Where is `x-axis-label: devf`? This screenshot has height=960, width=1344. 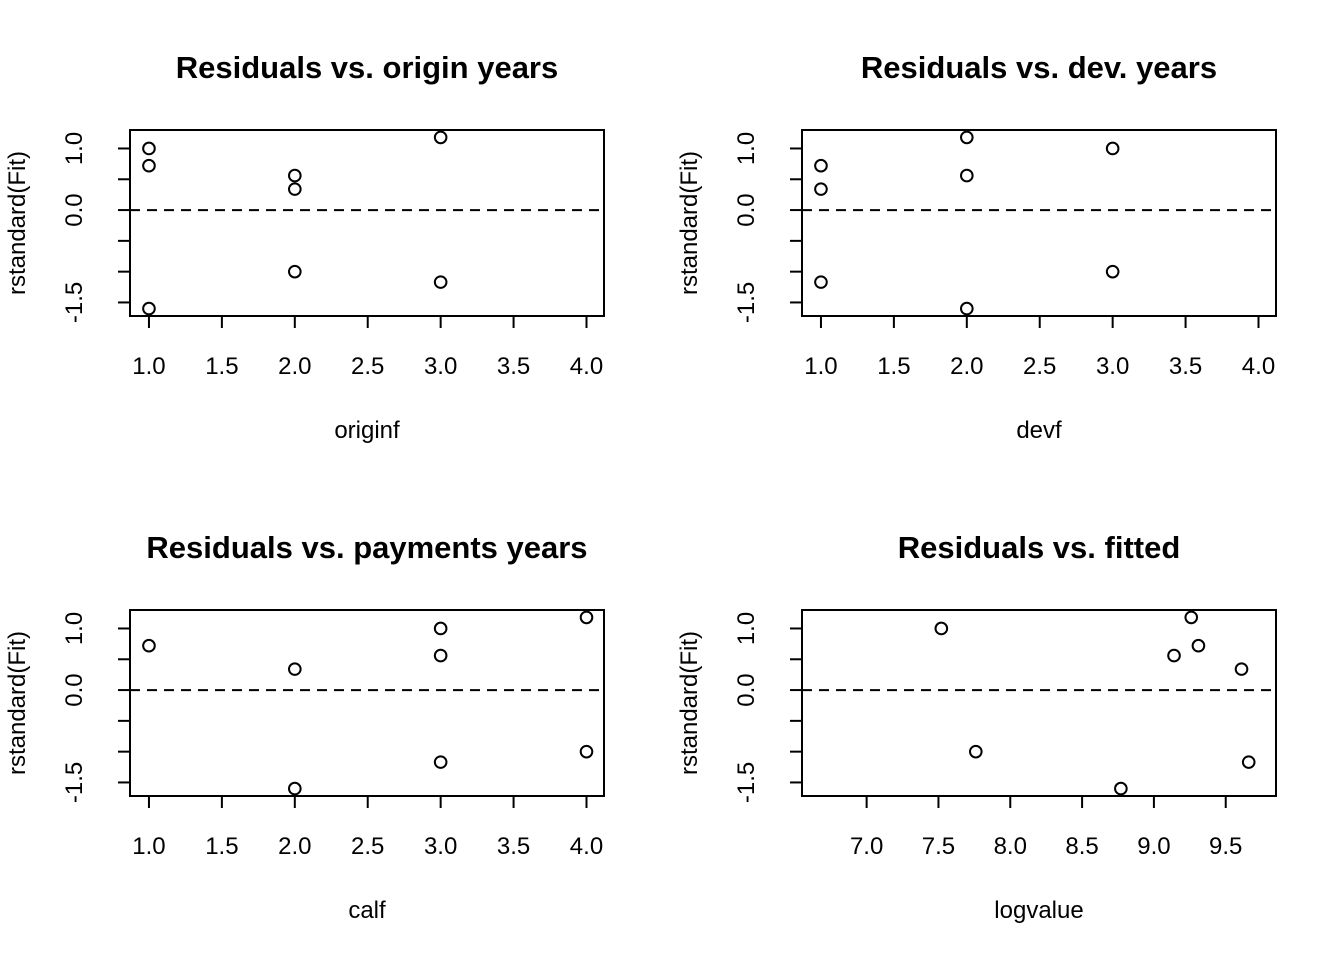
x-axis-label: devf is located at coordinates (1039, 430).